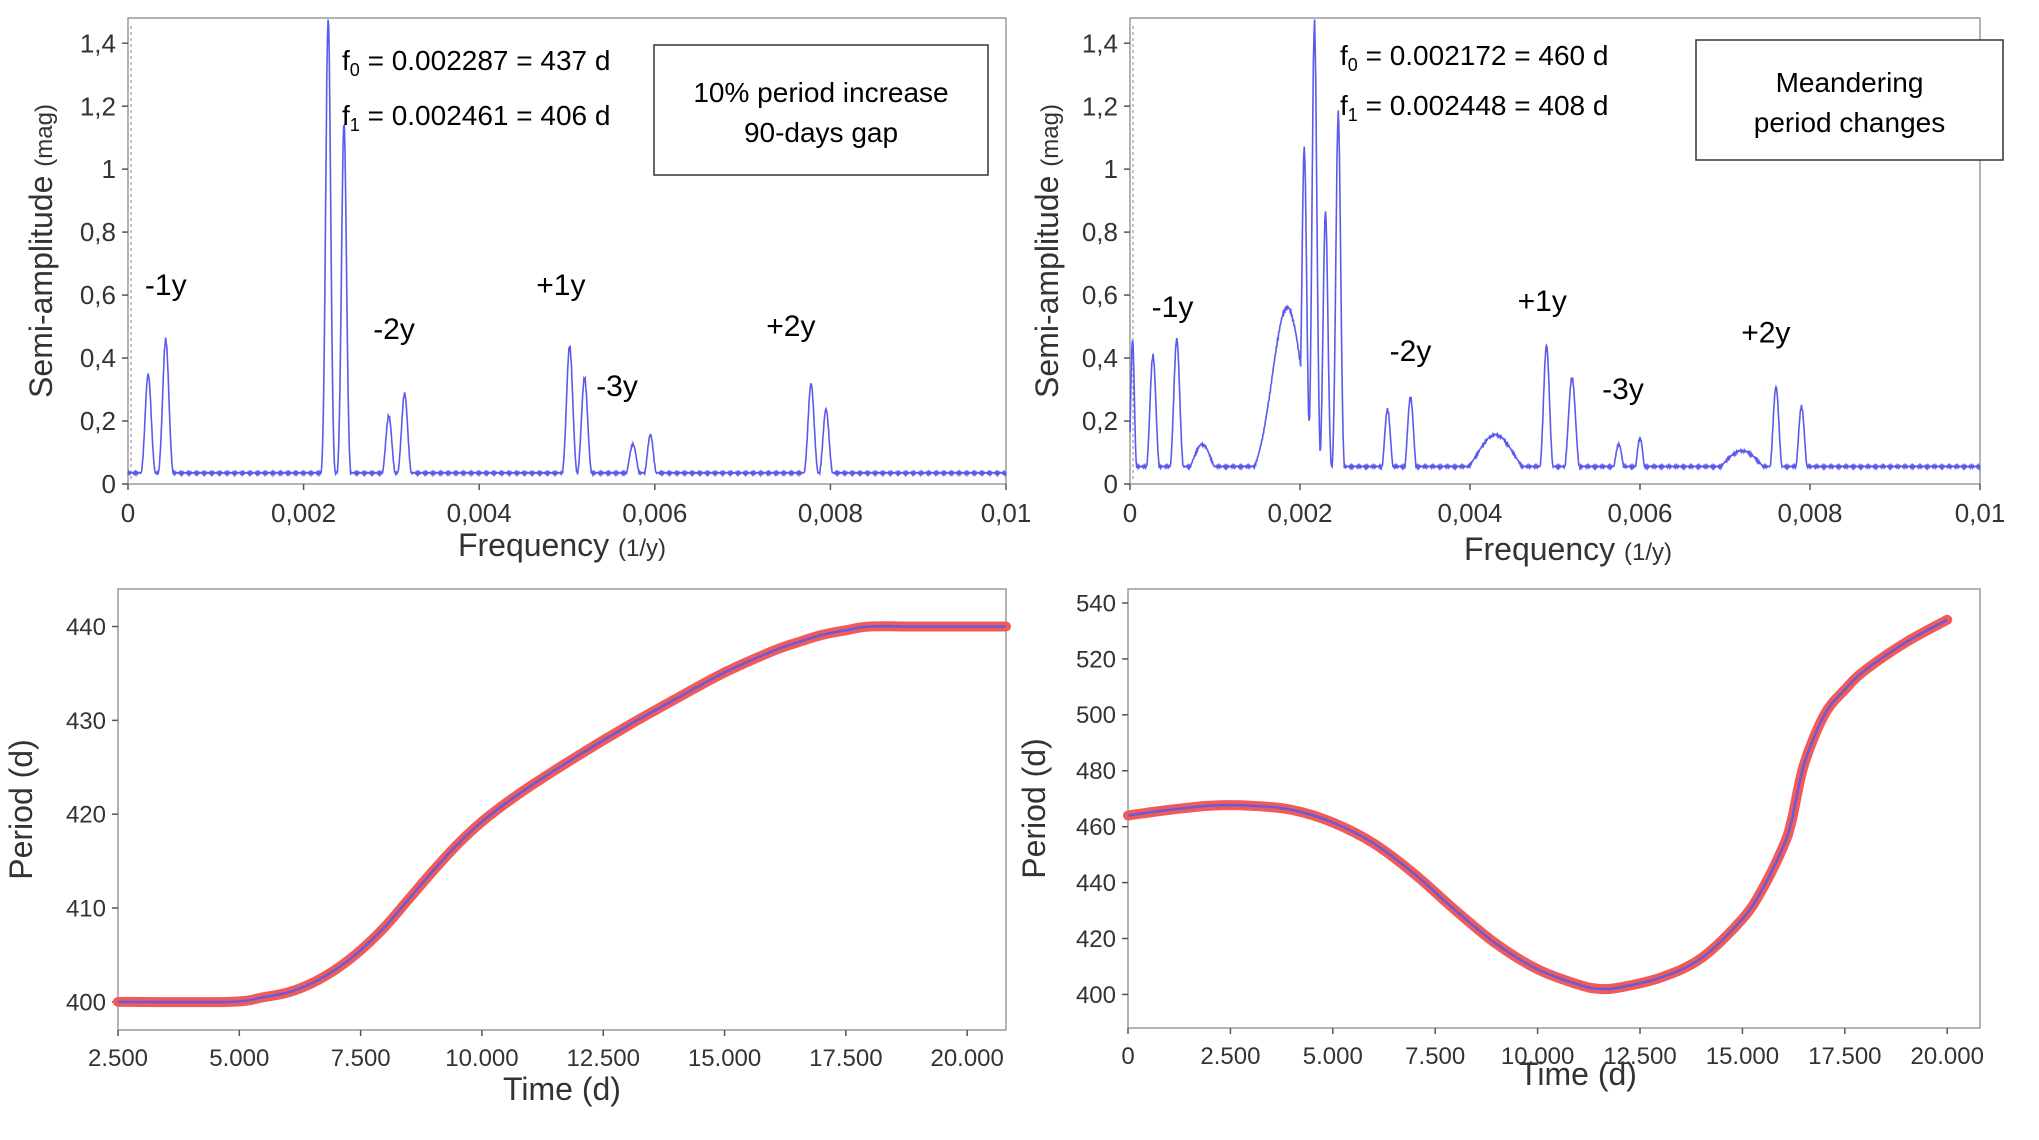 The height and width of the screenshot is (1140, 2039). I want to click on frequency-label: f1 = 0.002448 = 408 d, so click(1474, 107).